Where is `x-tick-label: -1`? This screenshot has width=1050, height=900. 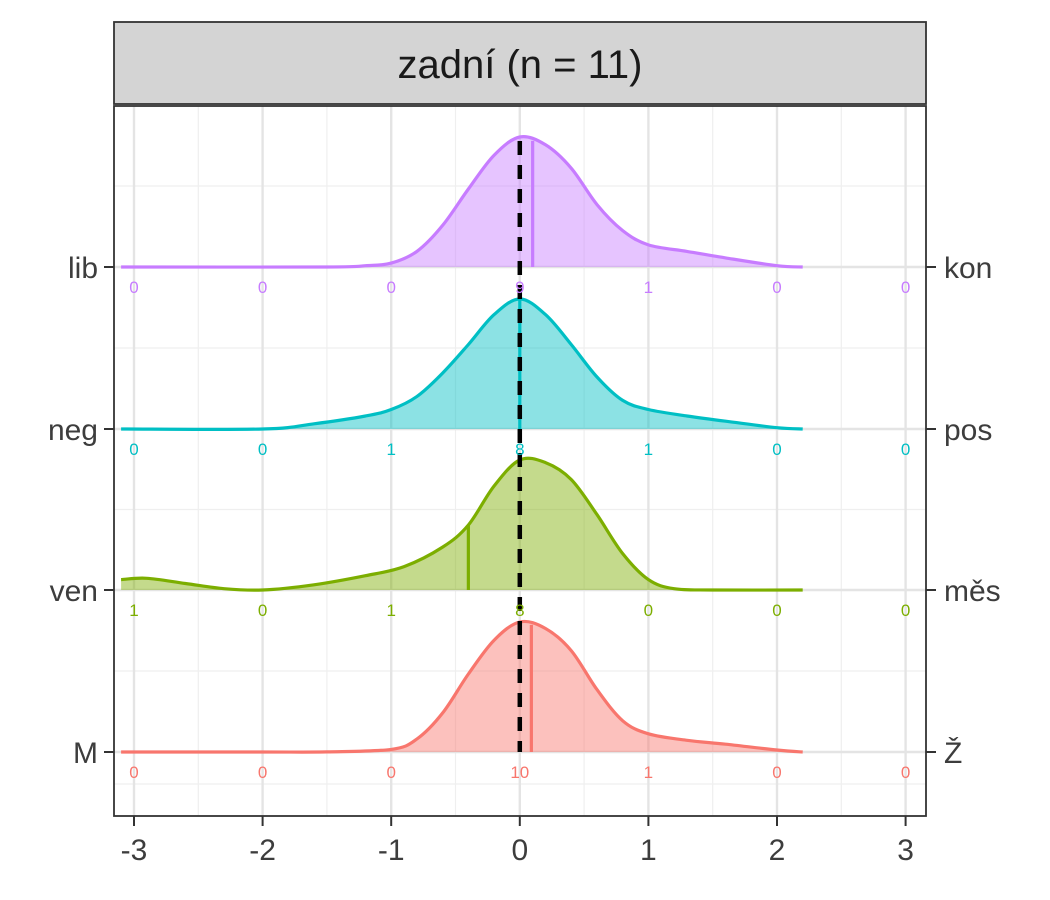
x-tick-label: -1 is located at coordinates (391, 850).